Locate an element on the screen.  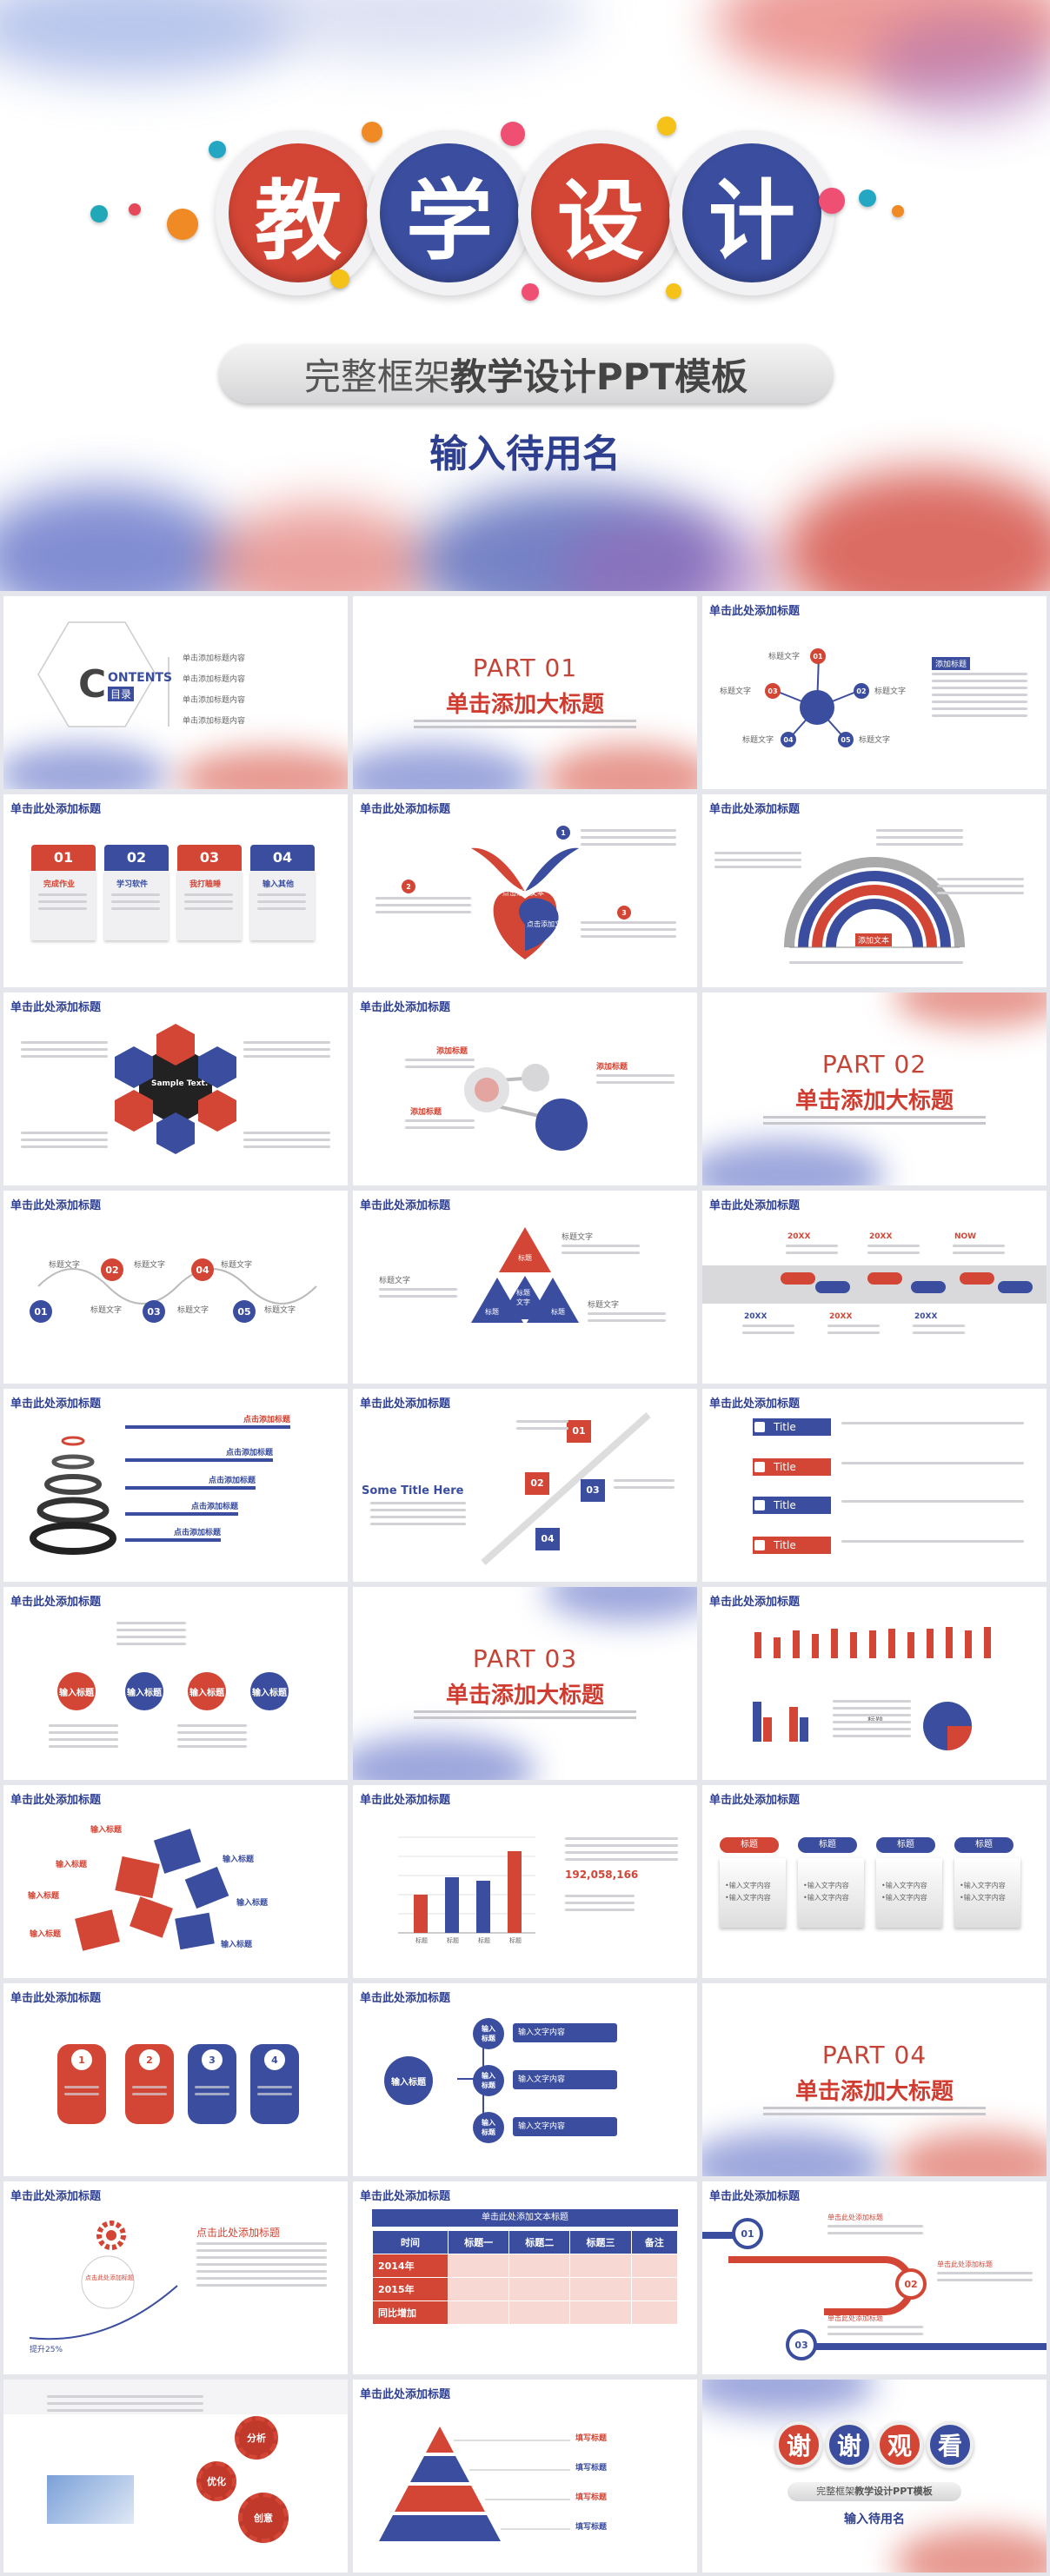
heart-label: 点击添加文本 is located at coordinates (523, 893).